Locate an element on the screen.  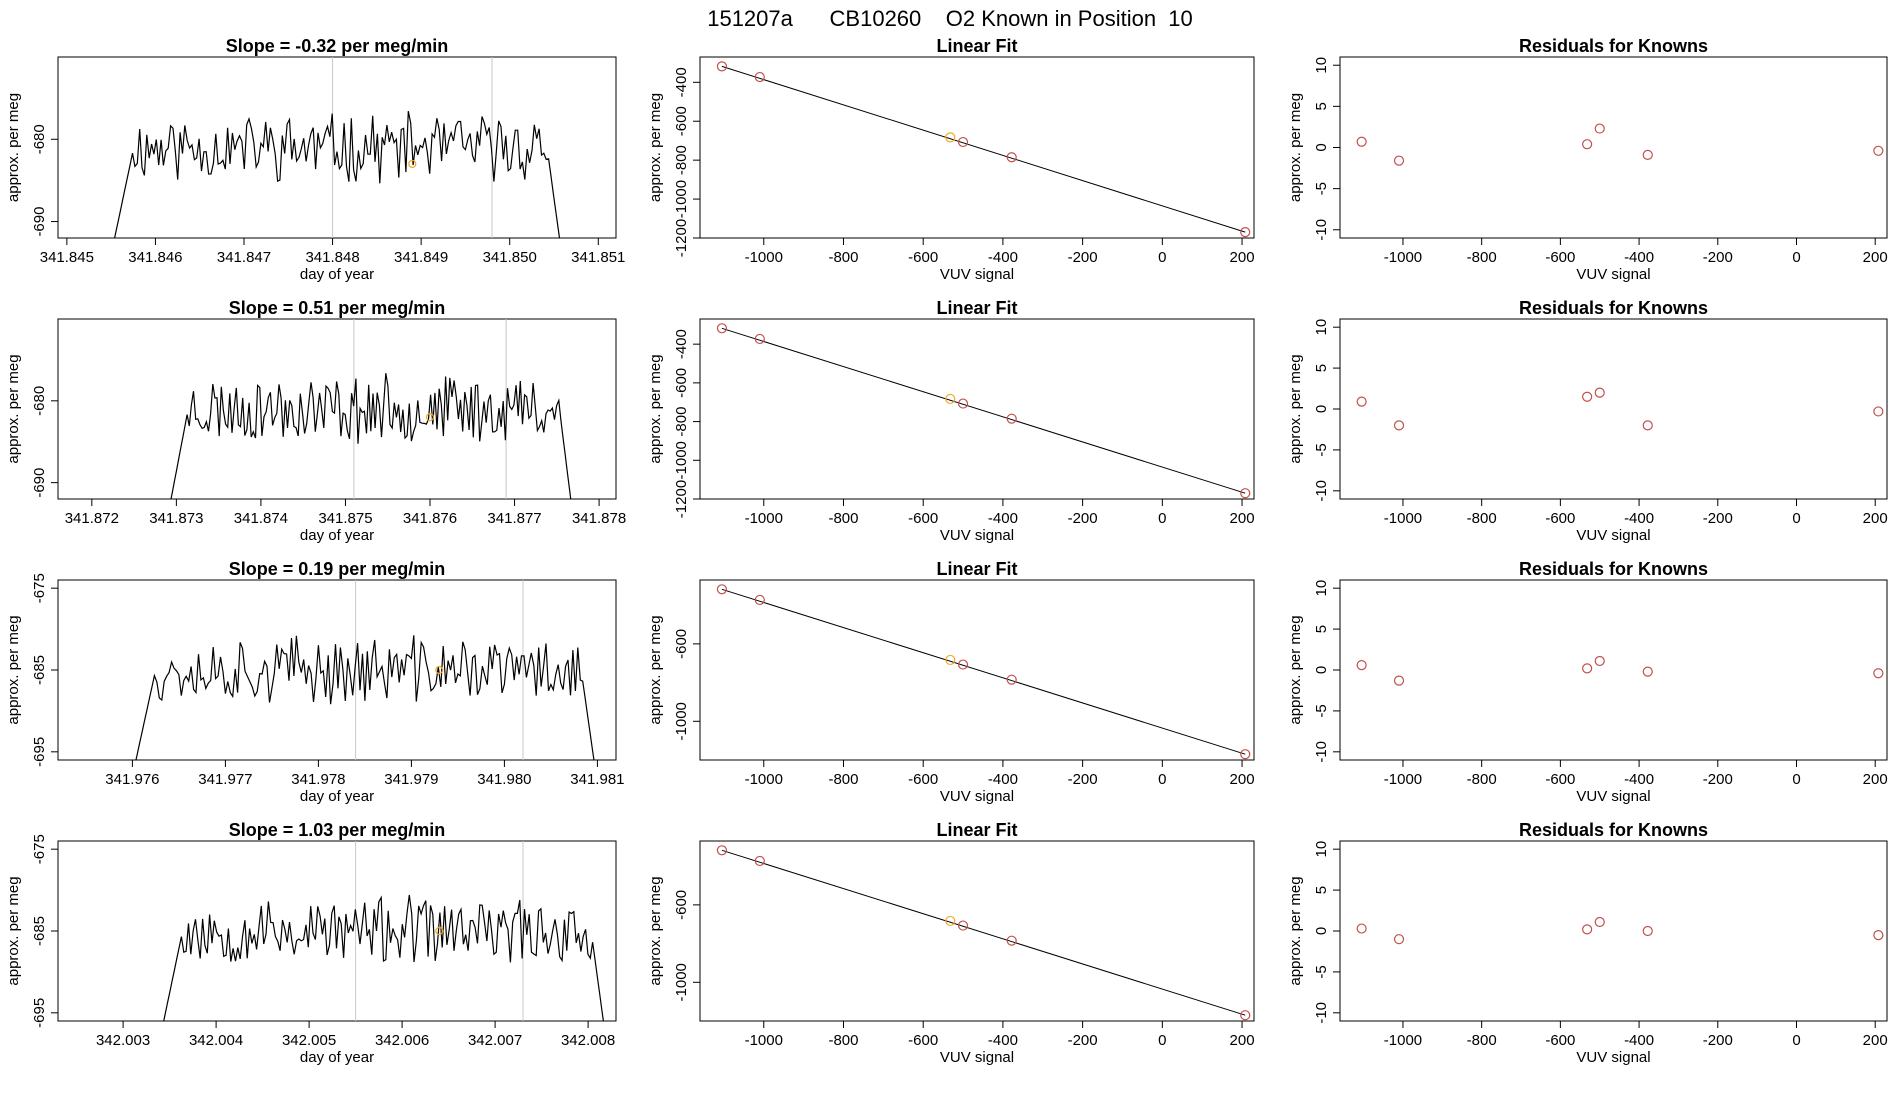
x-tick-label: 341.874 is located at coordinates (261, 518).